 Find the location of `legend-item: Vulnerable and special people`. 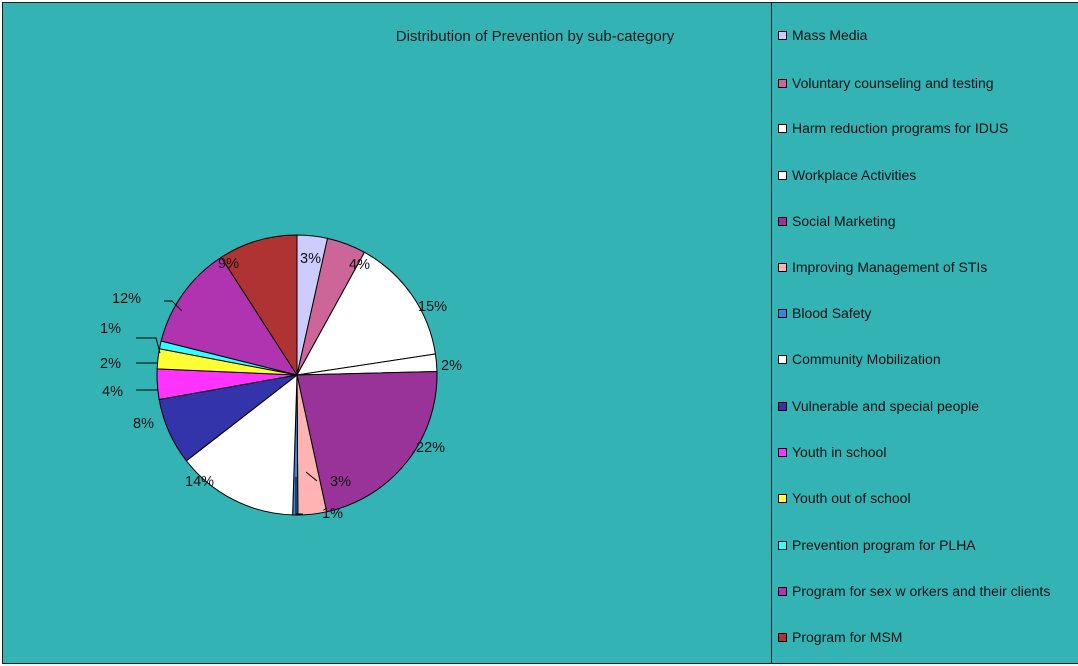

legend-item: Vulnerable and special people is located at coordinates (926, 406).